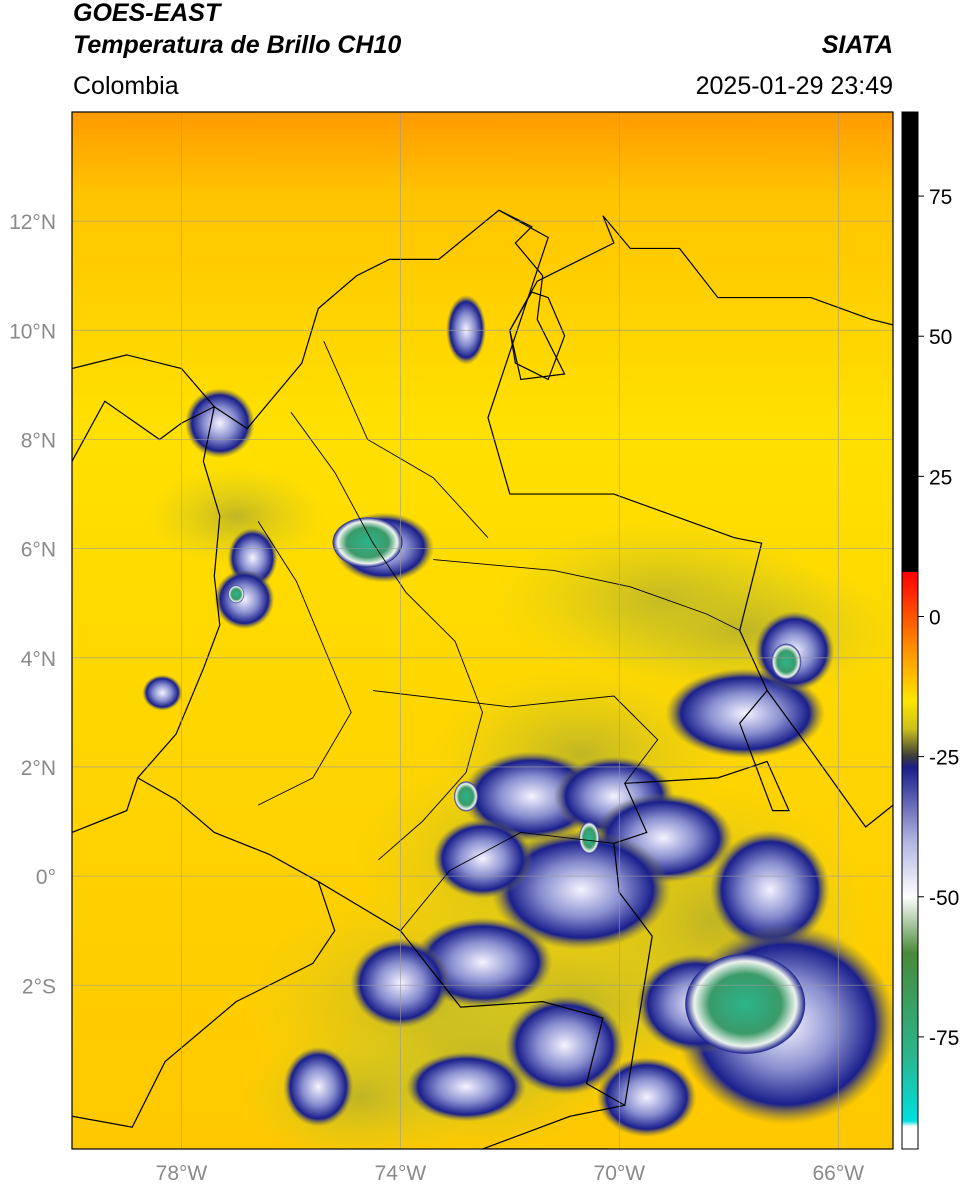  I want to click on colorbar-tick-label: 50, so click(940, 337).